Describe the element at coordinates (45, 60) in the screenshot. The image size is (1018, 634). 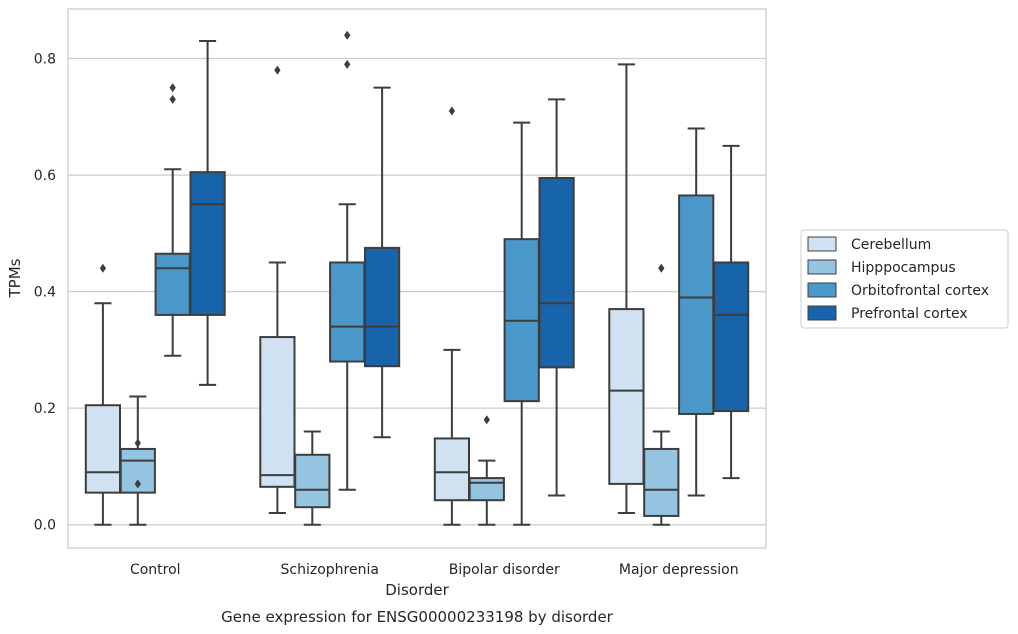
I see `y-tick-label: 0.8` at that location.